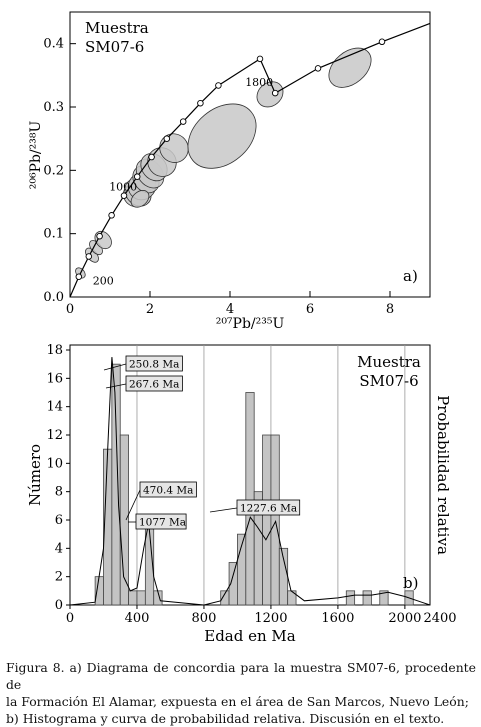  Describe the element at coordinates (230, 309) in the screenshot. I see `x-tick-label-a: 4` at that location.